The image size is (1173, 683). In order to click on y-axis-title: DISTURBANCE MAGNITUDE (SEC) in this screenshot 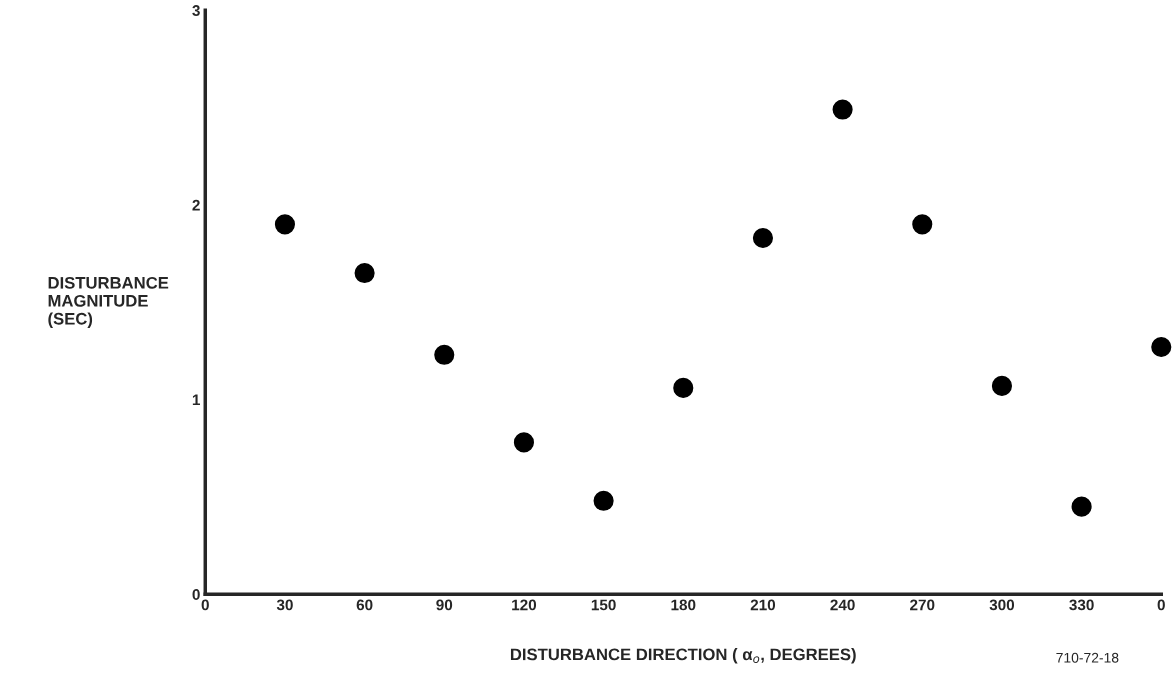, I will do `click(108, 302)`.